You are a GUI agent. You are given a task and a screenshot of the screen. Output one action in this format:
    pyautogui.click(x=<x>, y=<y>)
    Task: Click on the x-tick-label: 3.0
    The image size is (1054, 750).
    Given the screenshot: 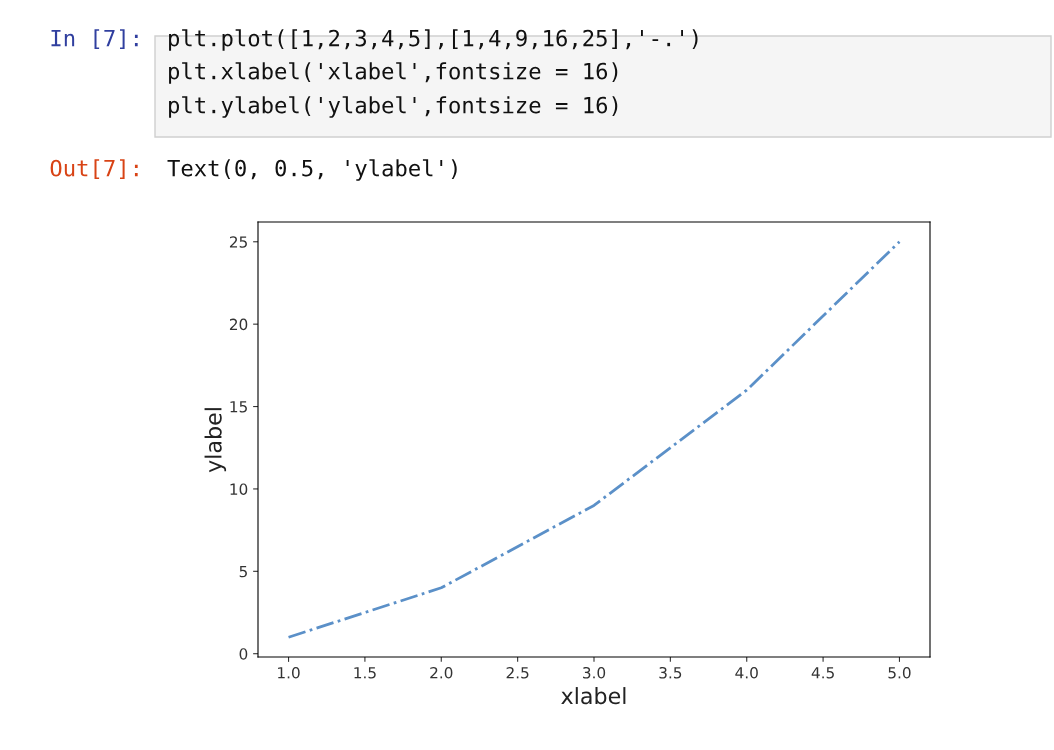 What is the action you would take?
    pyautogui.click(x=594, y=672)
    